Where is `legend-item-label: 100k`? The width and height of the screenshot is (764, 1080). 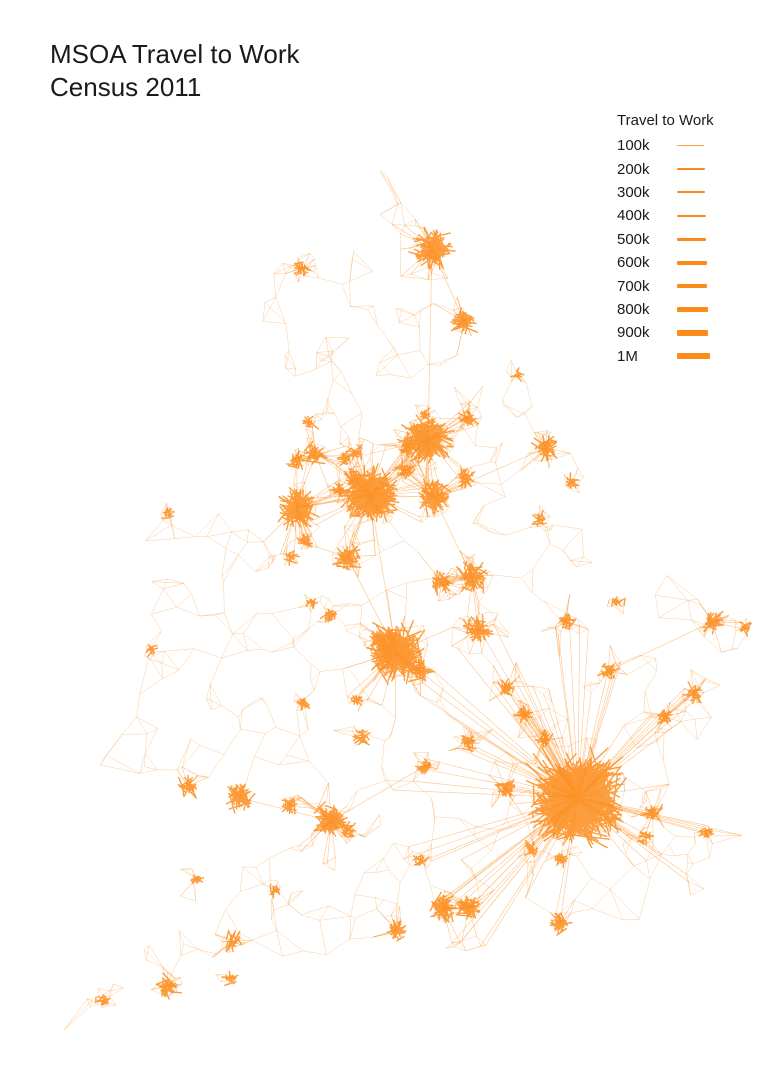
legend-item-label: 100k is located at coordinates (633, 146).